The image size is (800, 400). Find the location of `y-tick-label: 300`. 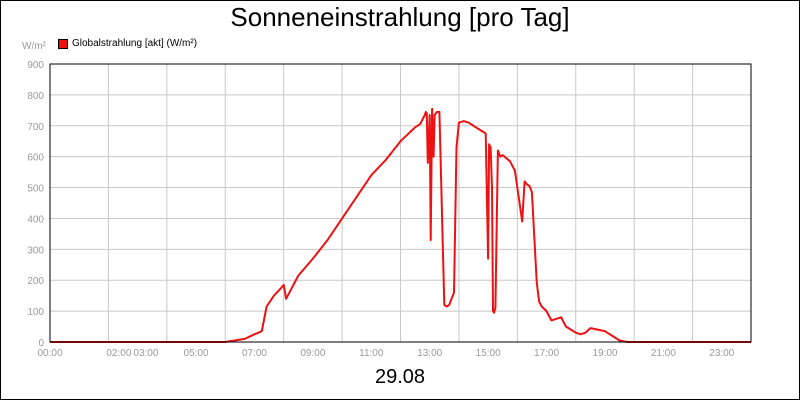

y-tick-label: 300 is located at coordinates (35, 250).